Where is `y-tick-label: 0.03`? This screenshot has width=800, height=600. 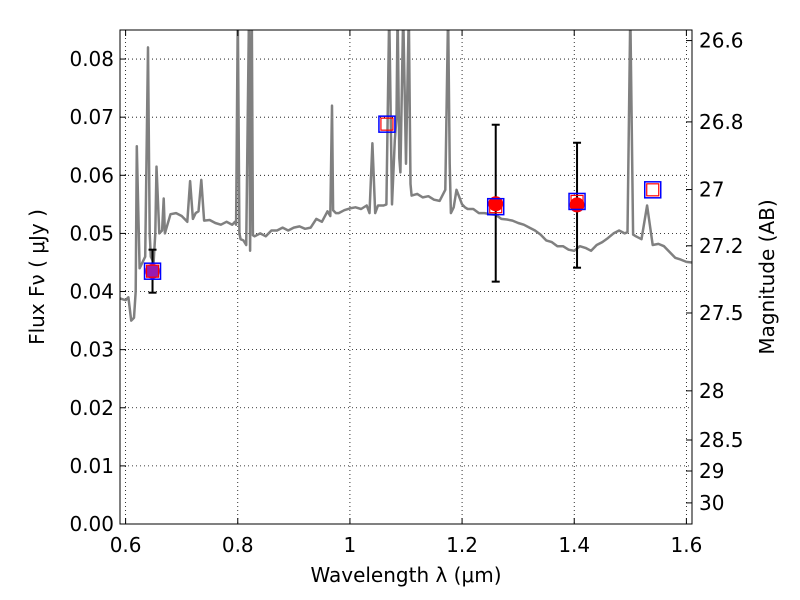
y-tick-label: 0.03 is located at coordinates (91, 350).